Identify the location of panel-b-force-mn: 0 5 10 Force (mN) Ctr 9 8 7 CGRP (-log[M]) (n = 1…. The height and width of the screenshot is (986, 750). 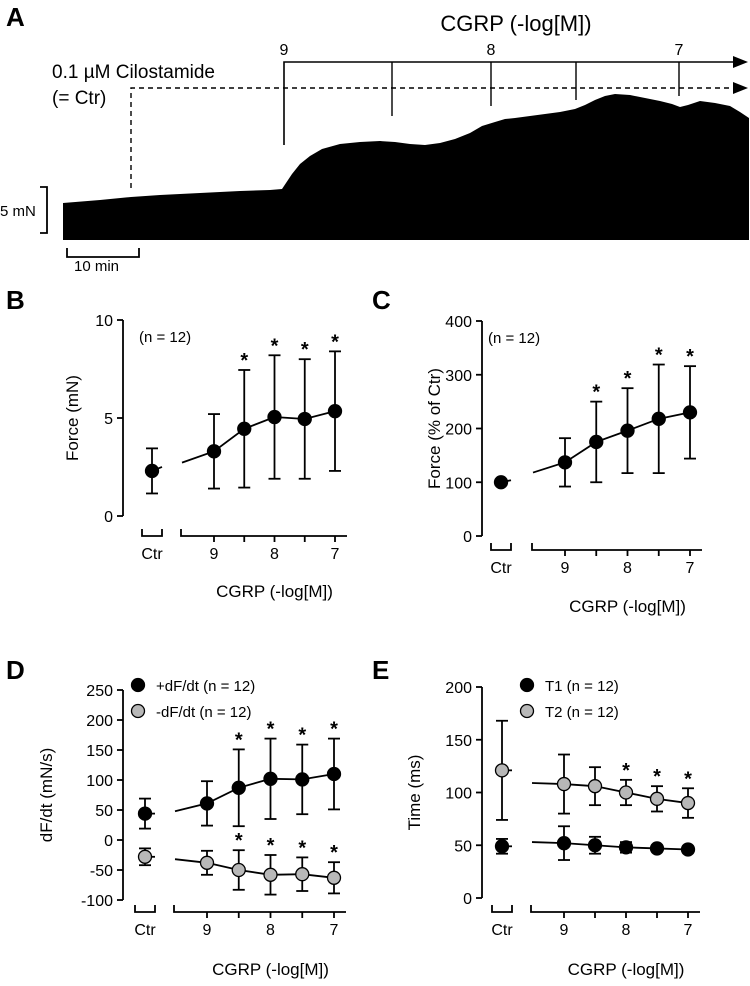
(205, 457).